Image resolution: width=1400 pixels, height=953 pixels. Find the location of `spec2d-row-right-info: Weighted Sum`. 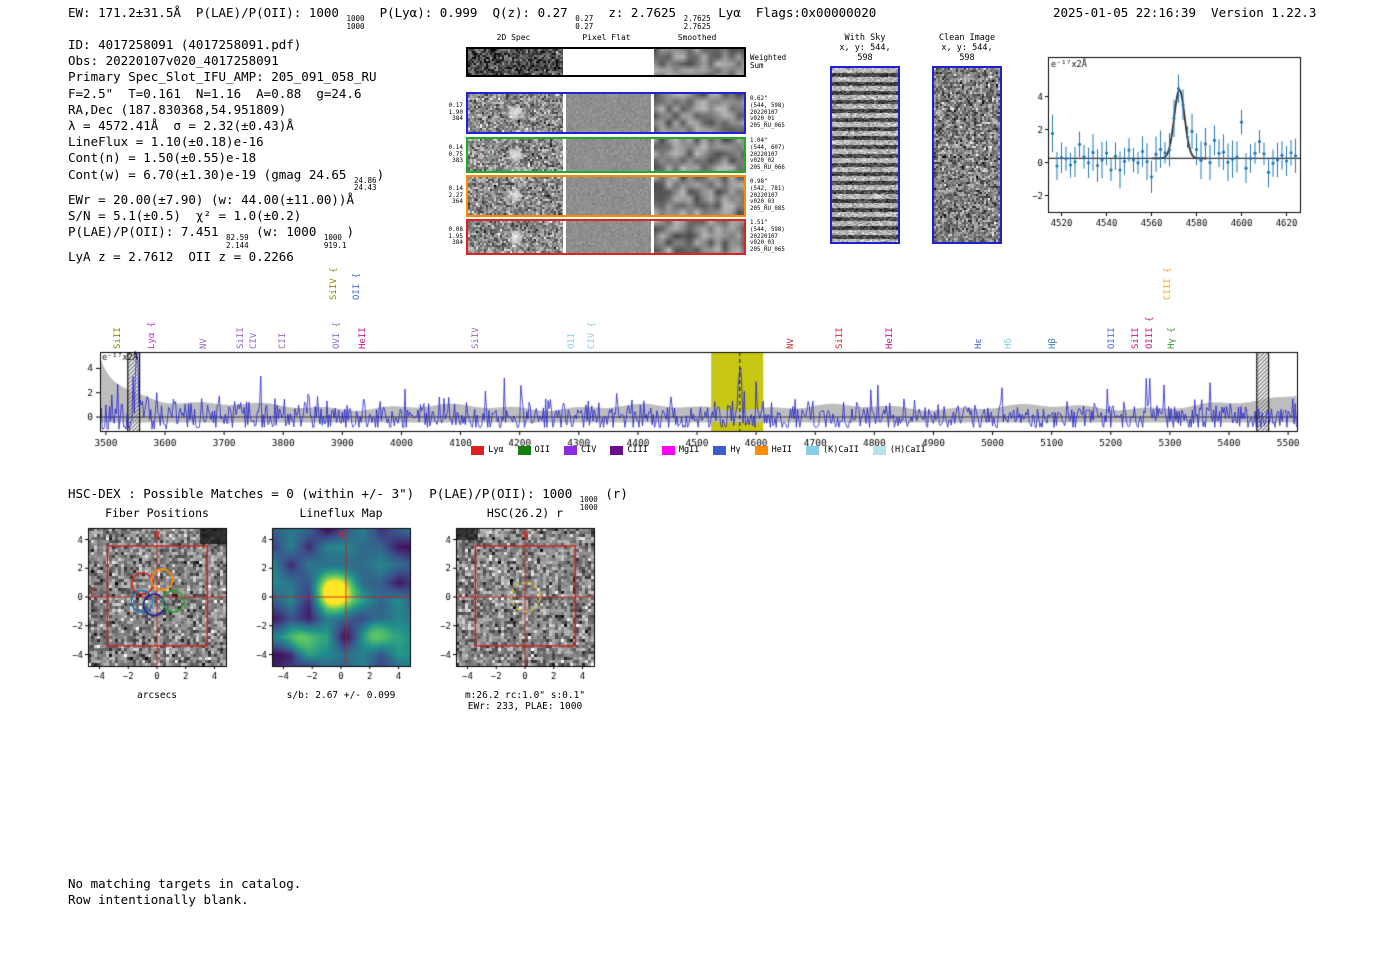

spec2d-row-right-info: Weighted Sum is located at coordinates (773, 61).